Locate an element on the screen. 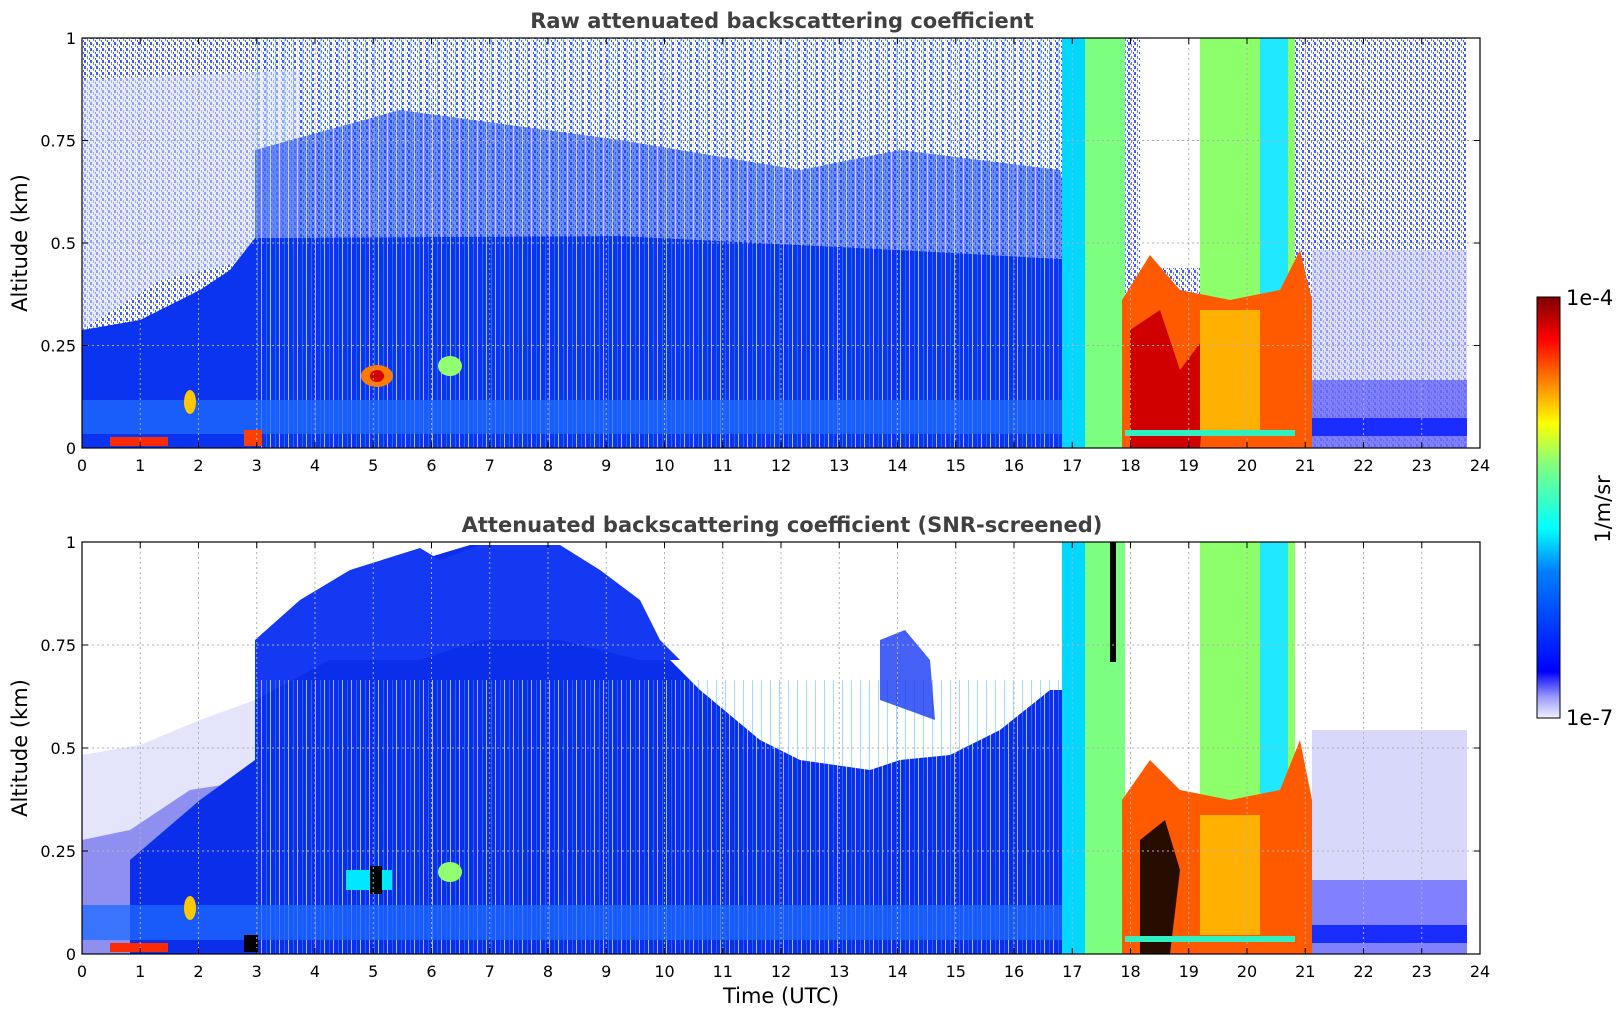 This screenshot has height=1020, width=1621. near-surface-band is located at coordinates (602, 417).